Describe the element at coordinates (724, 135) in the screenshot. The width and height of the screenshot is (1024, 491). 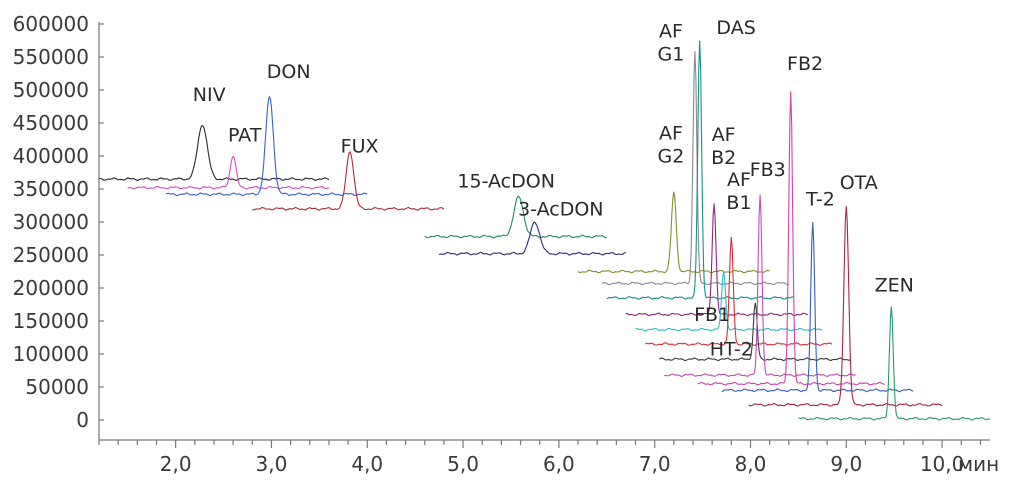
I see `peak-label-af-b2: AF` at that location.